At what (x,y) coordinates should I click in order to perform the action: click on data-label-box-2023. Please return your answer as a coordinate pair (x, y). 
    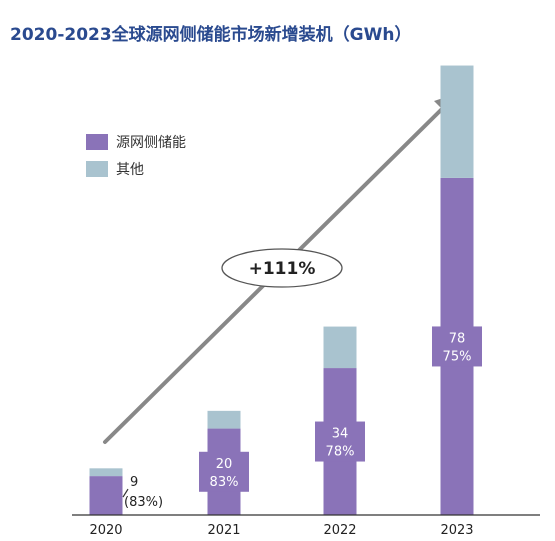
    Looking at the image, I should click on (457, 346).